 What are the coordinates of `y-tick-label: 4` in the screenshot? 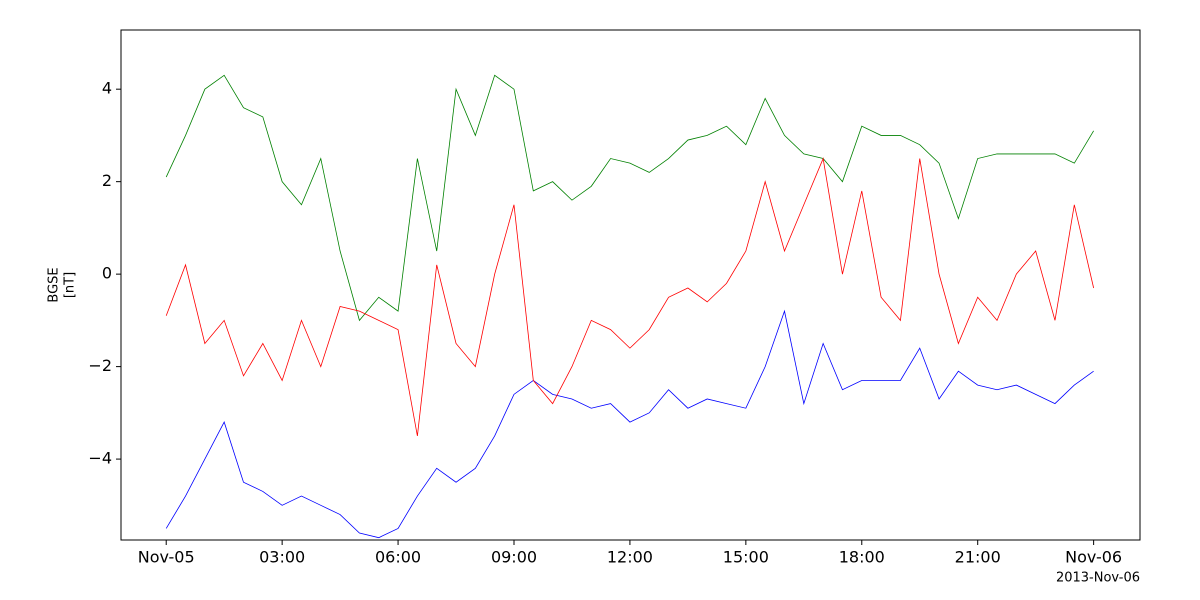 It's located at (107, 88).